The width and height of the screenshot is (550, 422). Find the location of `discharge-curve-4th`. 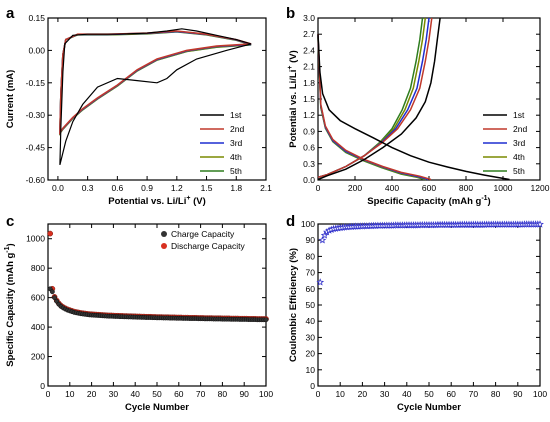

discharge-curve-4th is located at coordinates (372, 108).